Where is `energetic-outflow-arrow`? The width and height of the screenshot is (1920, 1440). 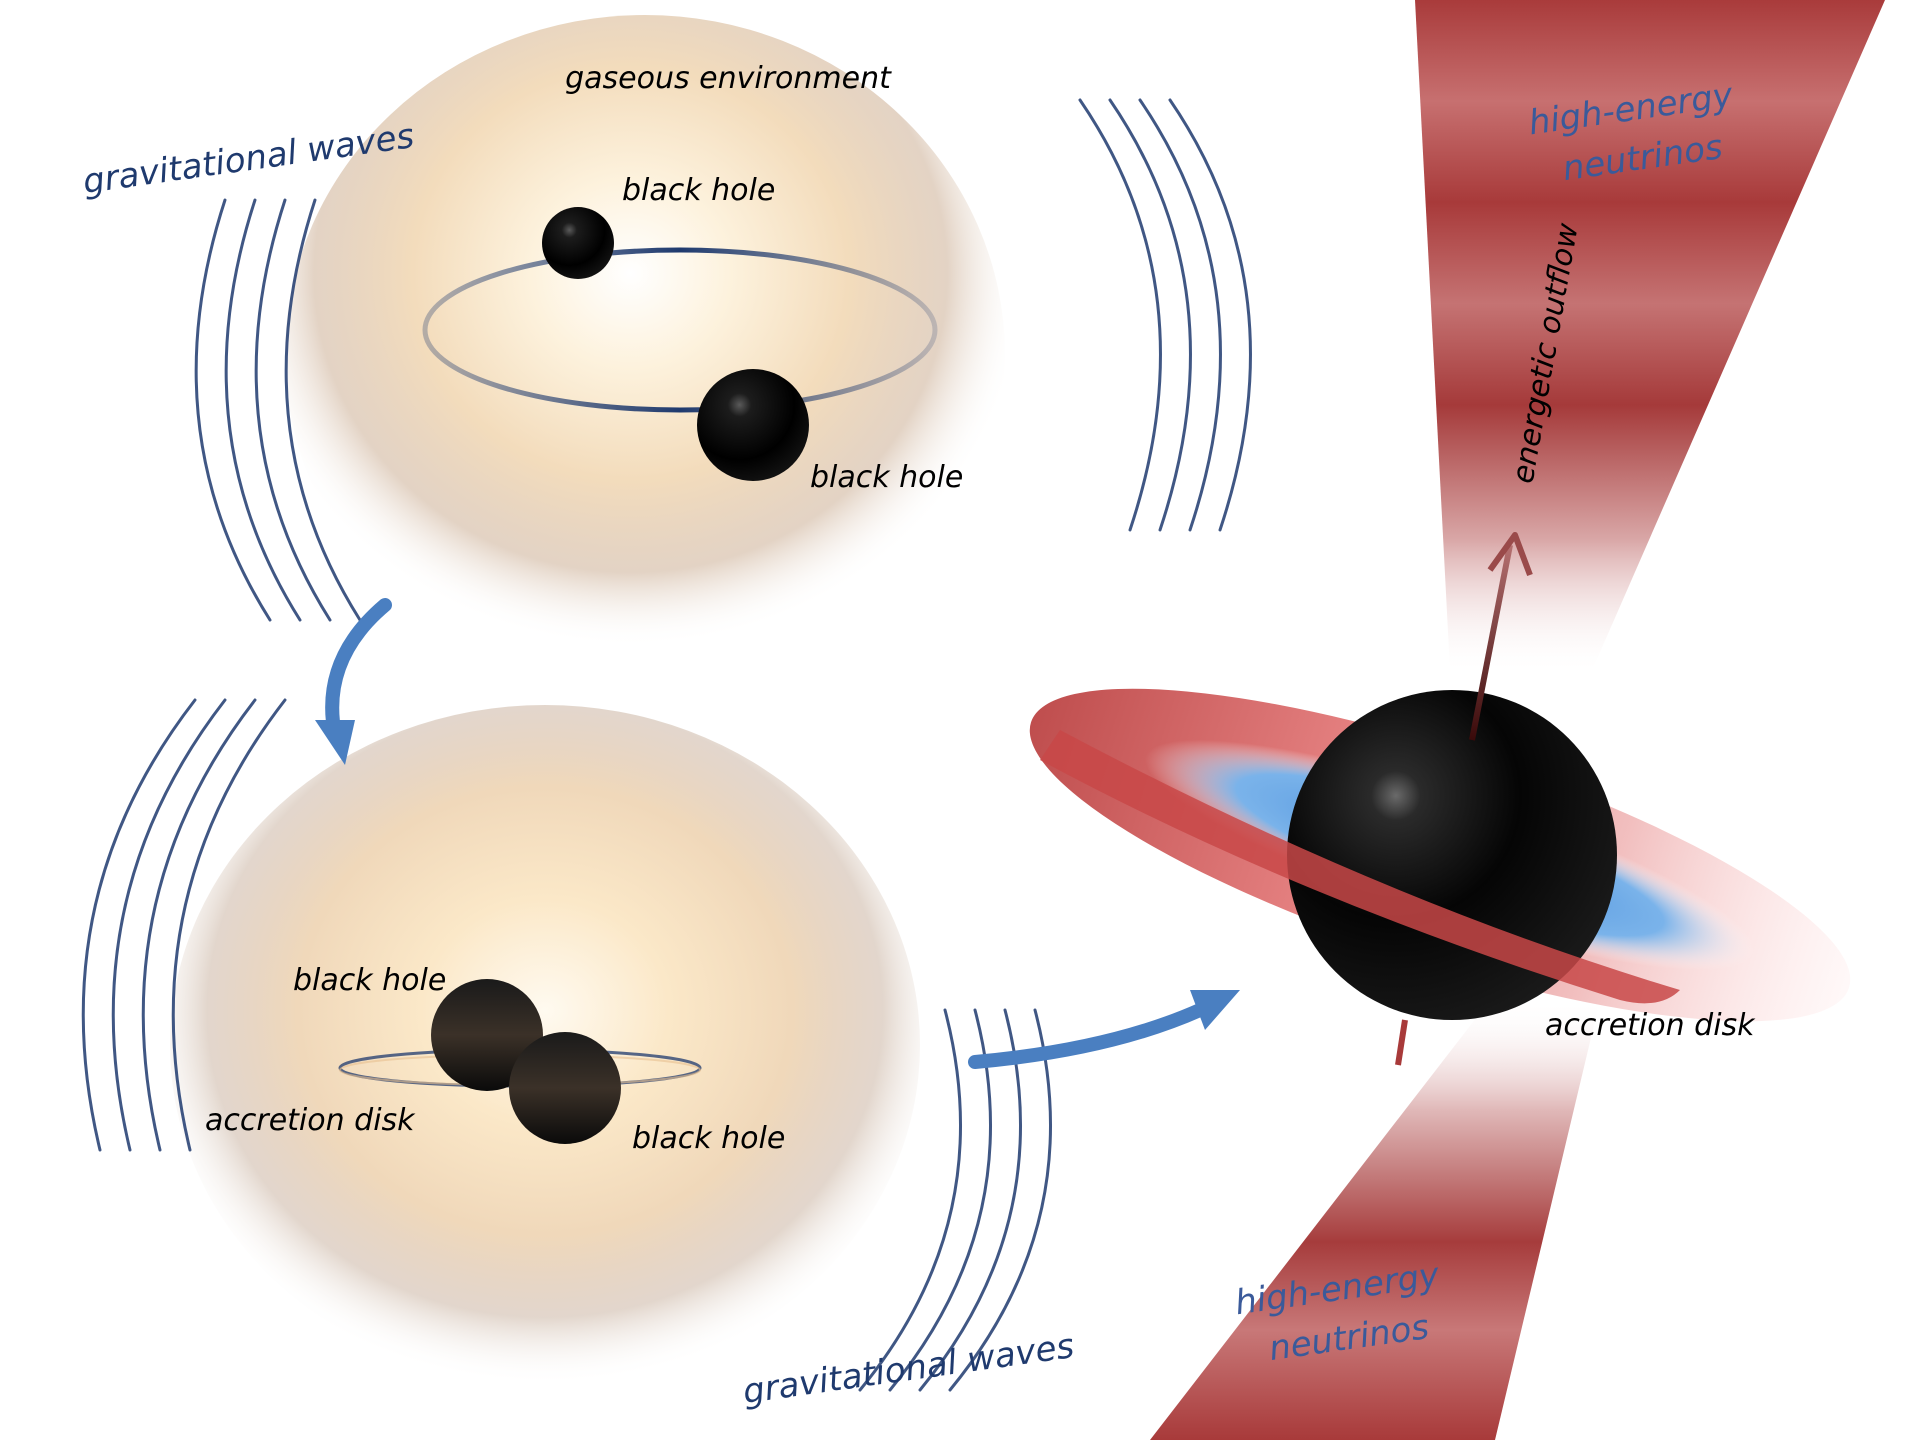
energetic-outflow-arrow is located at coordinates (1464, 799).